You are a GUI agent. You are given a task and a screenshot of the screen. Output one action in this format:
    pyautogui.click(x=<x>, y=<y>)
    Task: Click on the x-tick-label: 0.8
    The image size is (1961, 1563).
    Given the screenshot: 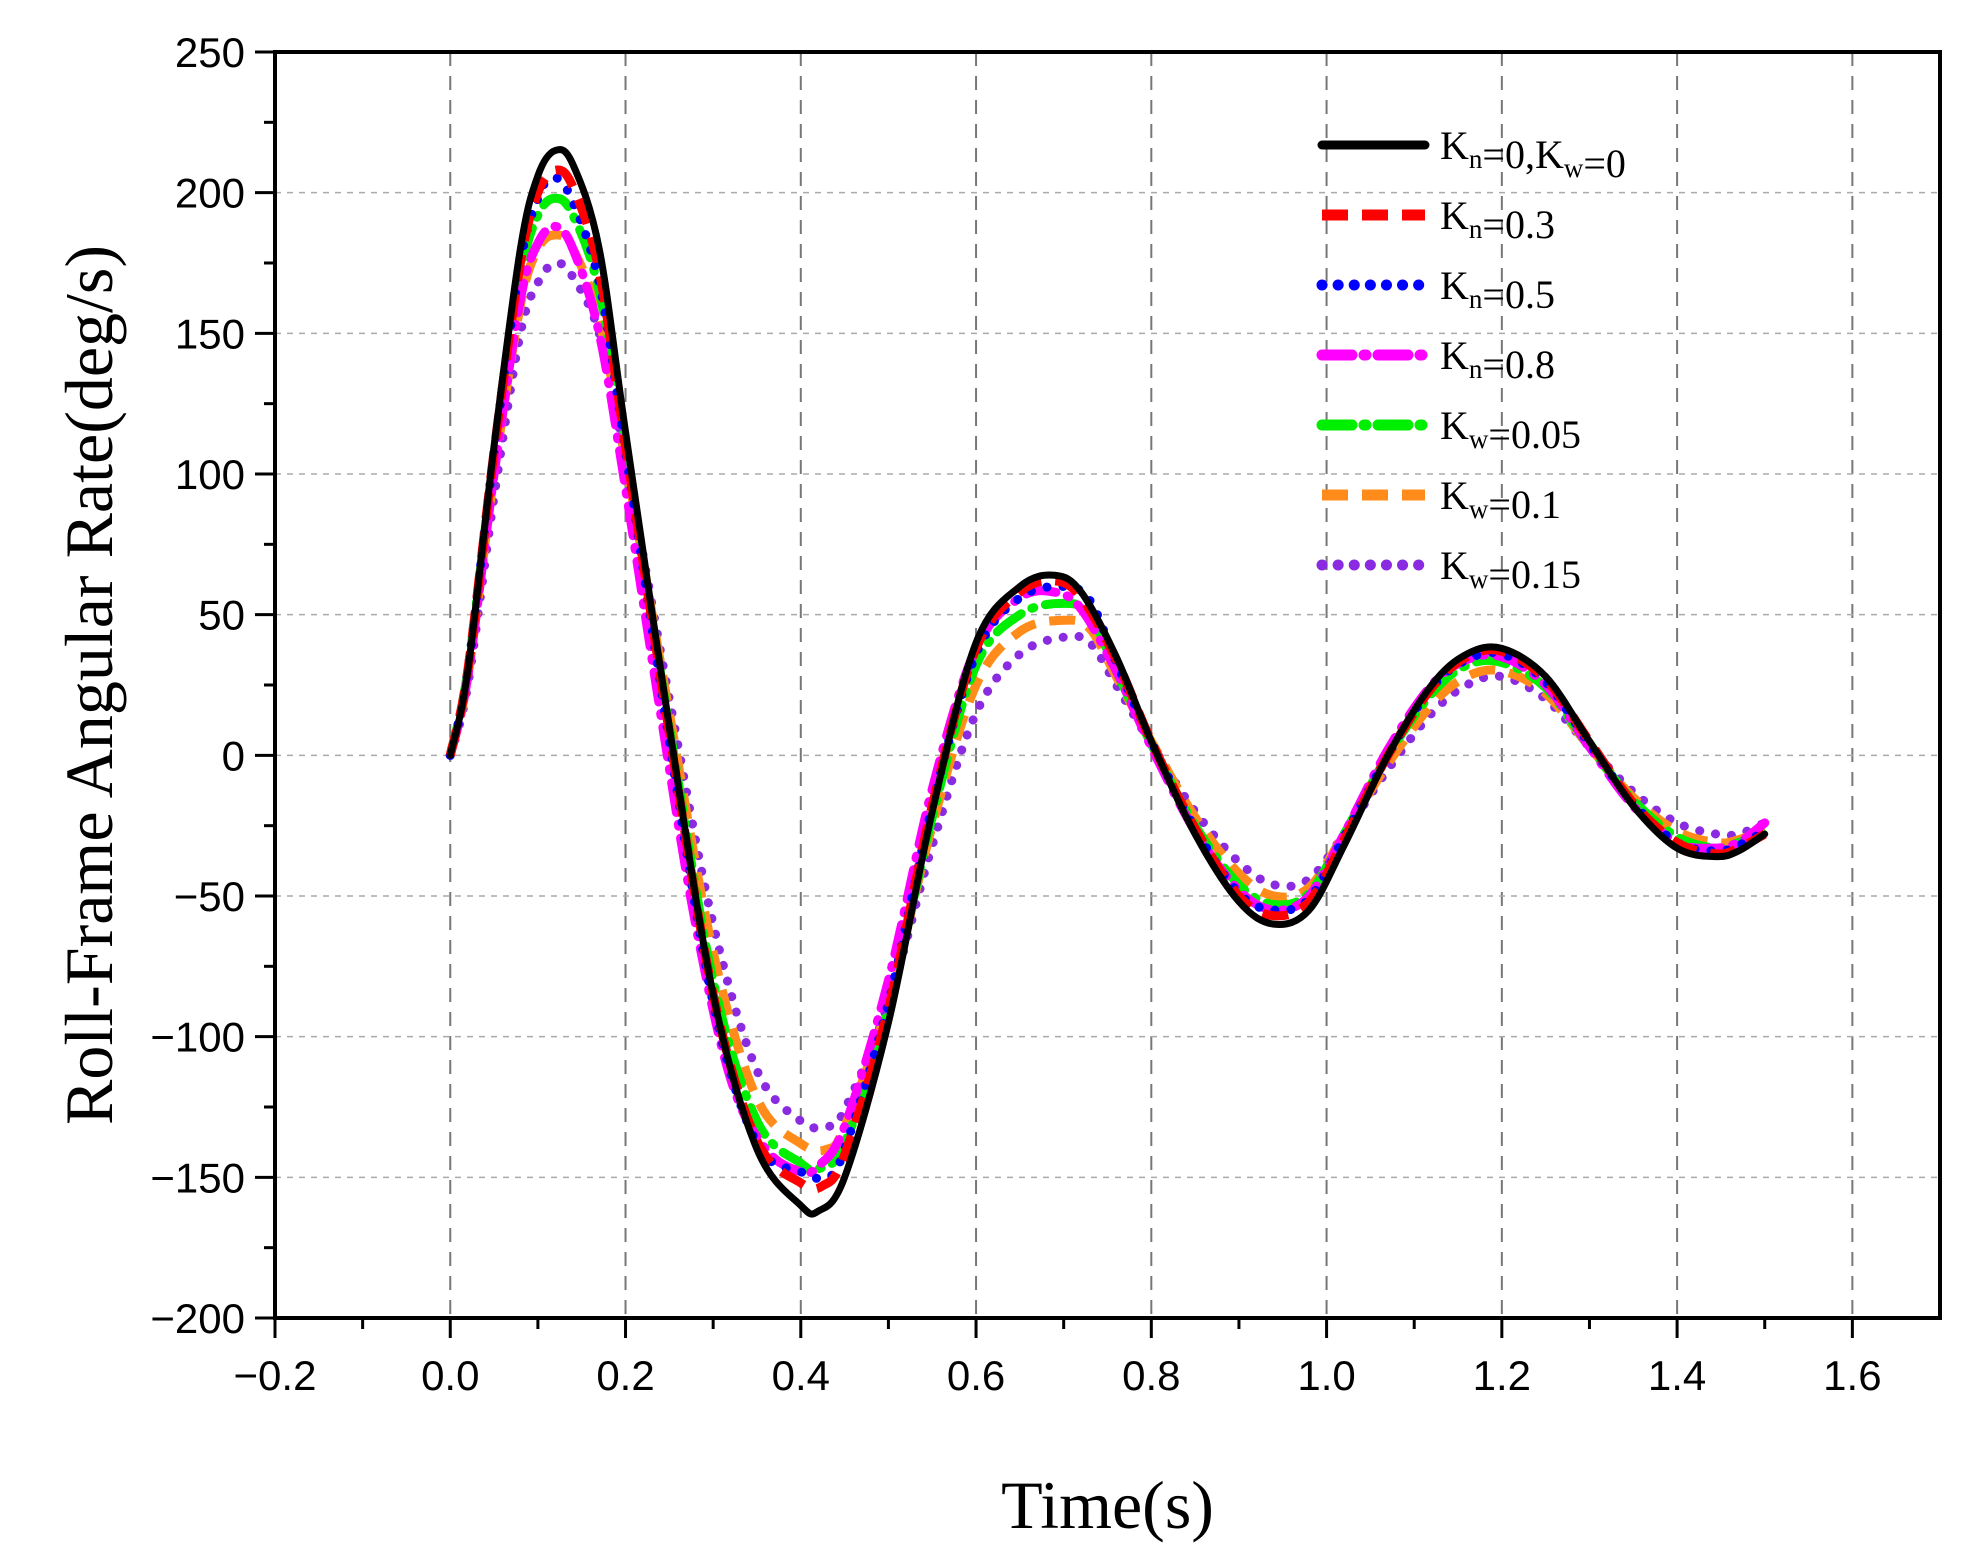 What is the action you would take?
    pyautogui.click(x=1151, y=1375)
    